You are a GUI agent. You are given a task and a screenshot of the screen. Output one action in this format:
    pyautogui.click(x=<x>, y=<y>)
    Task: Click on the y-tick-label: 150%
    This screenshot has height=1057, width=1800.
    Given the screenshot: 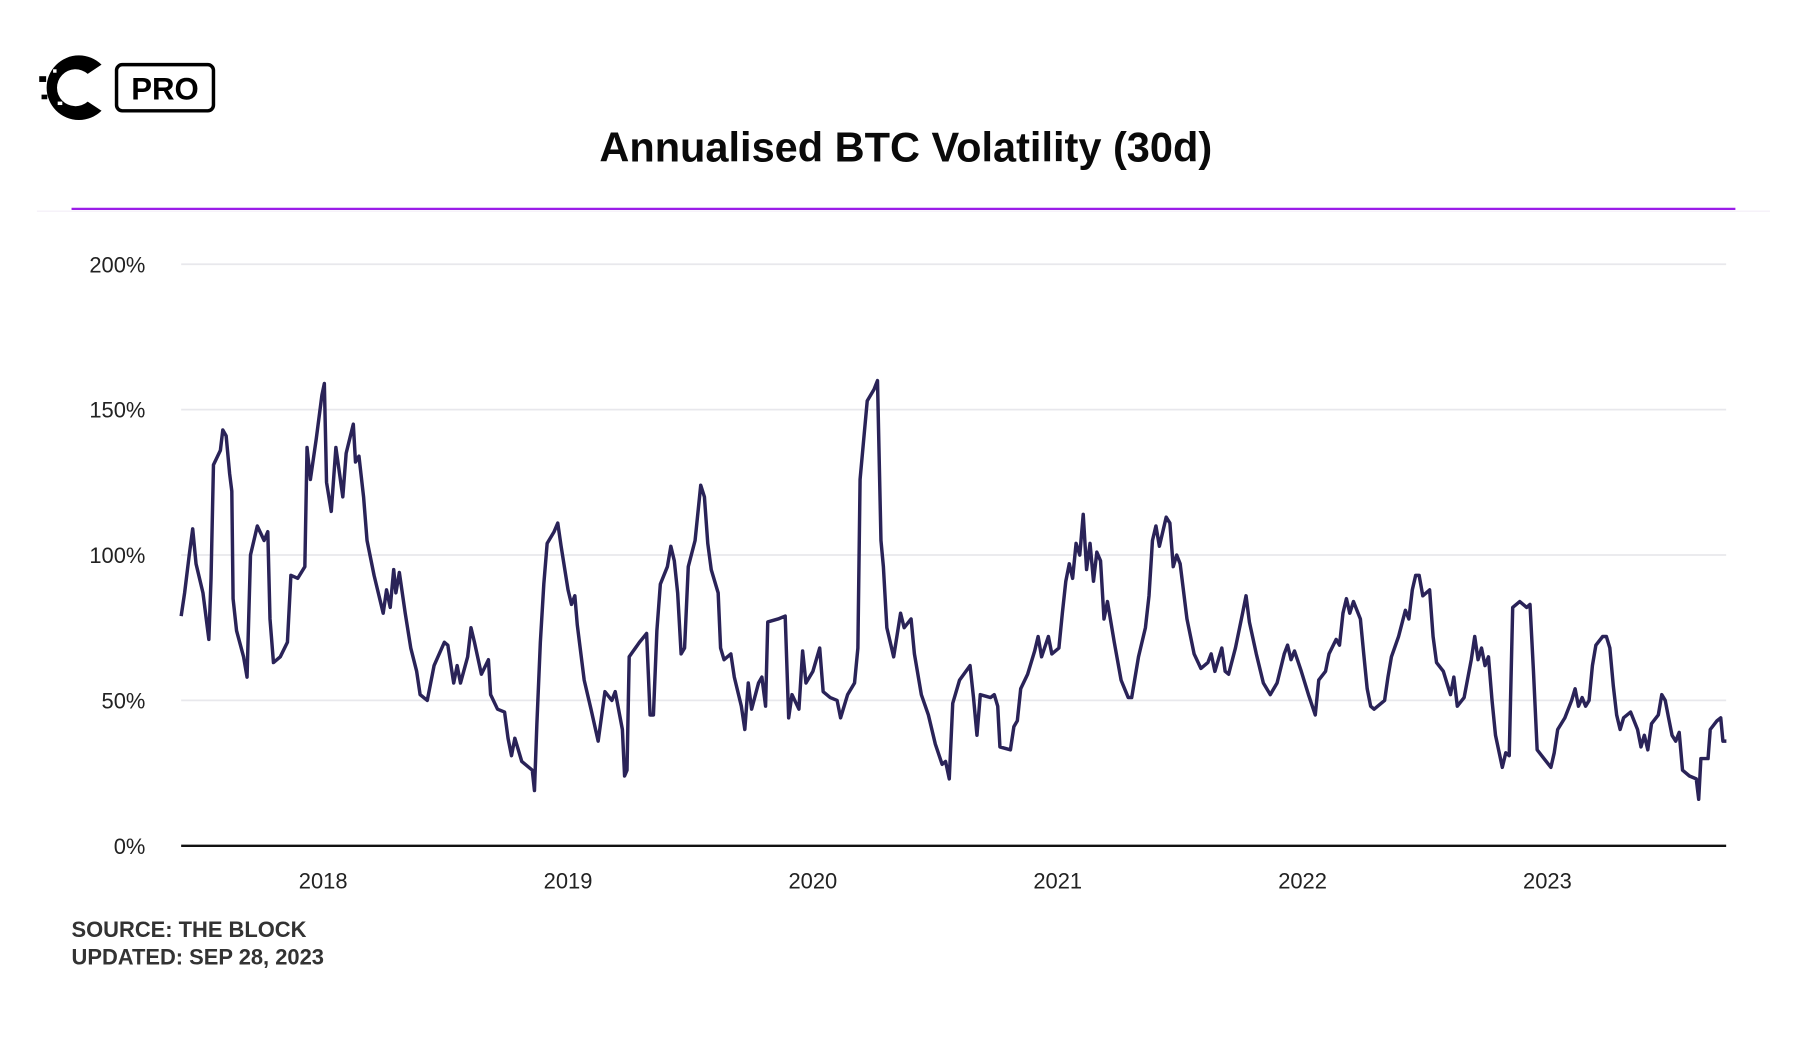 What is the action you would take?
    pyautogui.click(x=117, y=410)
    